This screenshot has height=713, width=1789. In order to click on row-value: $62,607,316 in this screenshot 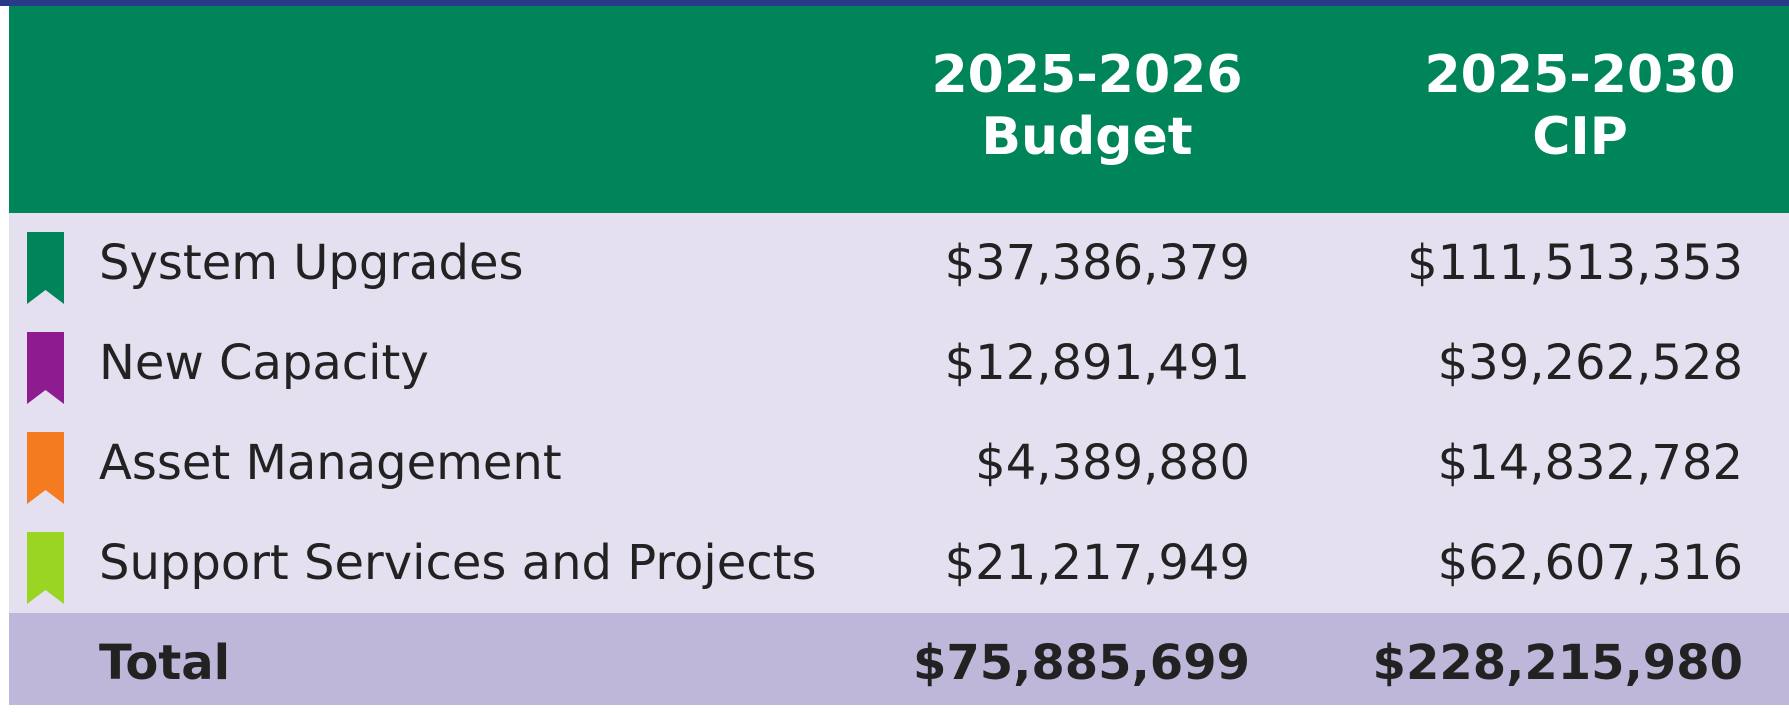, I will do `click(1590, 563)`.